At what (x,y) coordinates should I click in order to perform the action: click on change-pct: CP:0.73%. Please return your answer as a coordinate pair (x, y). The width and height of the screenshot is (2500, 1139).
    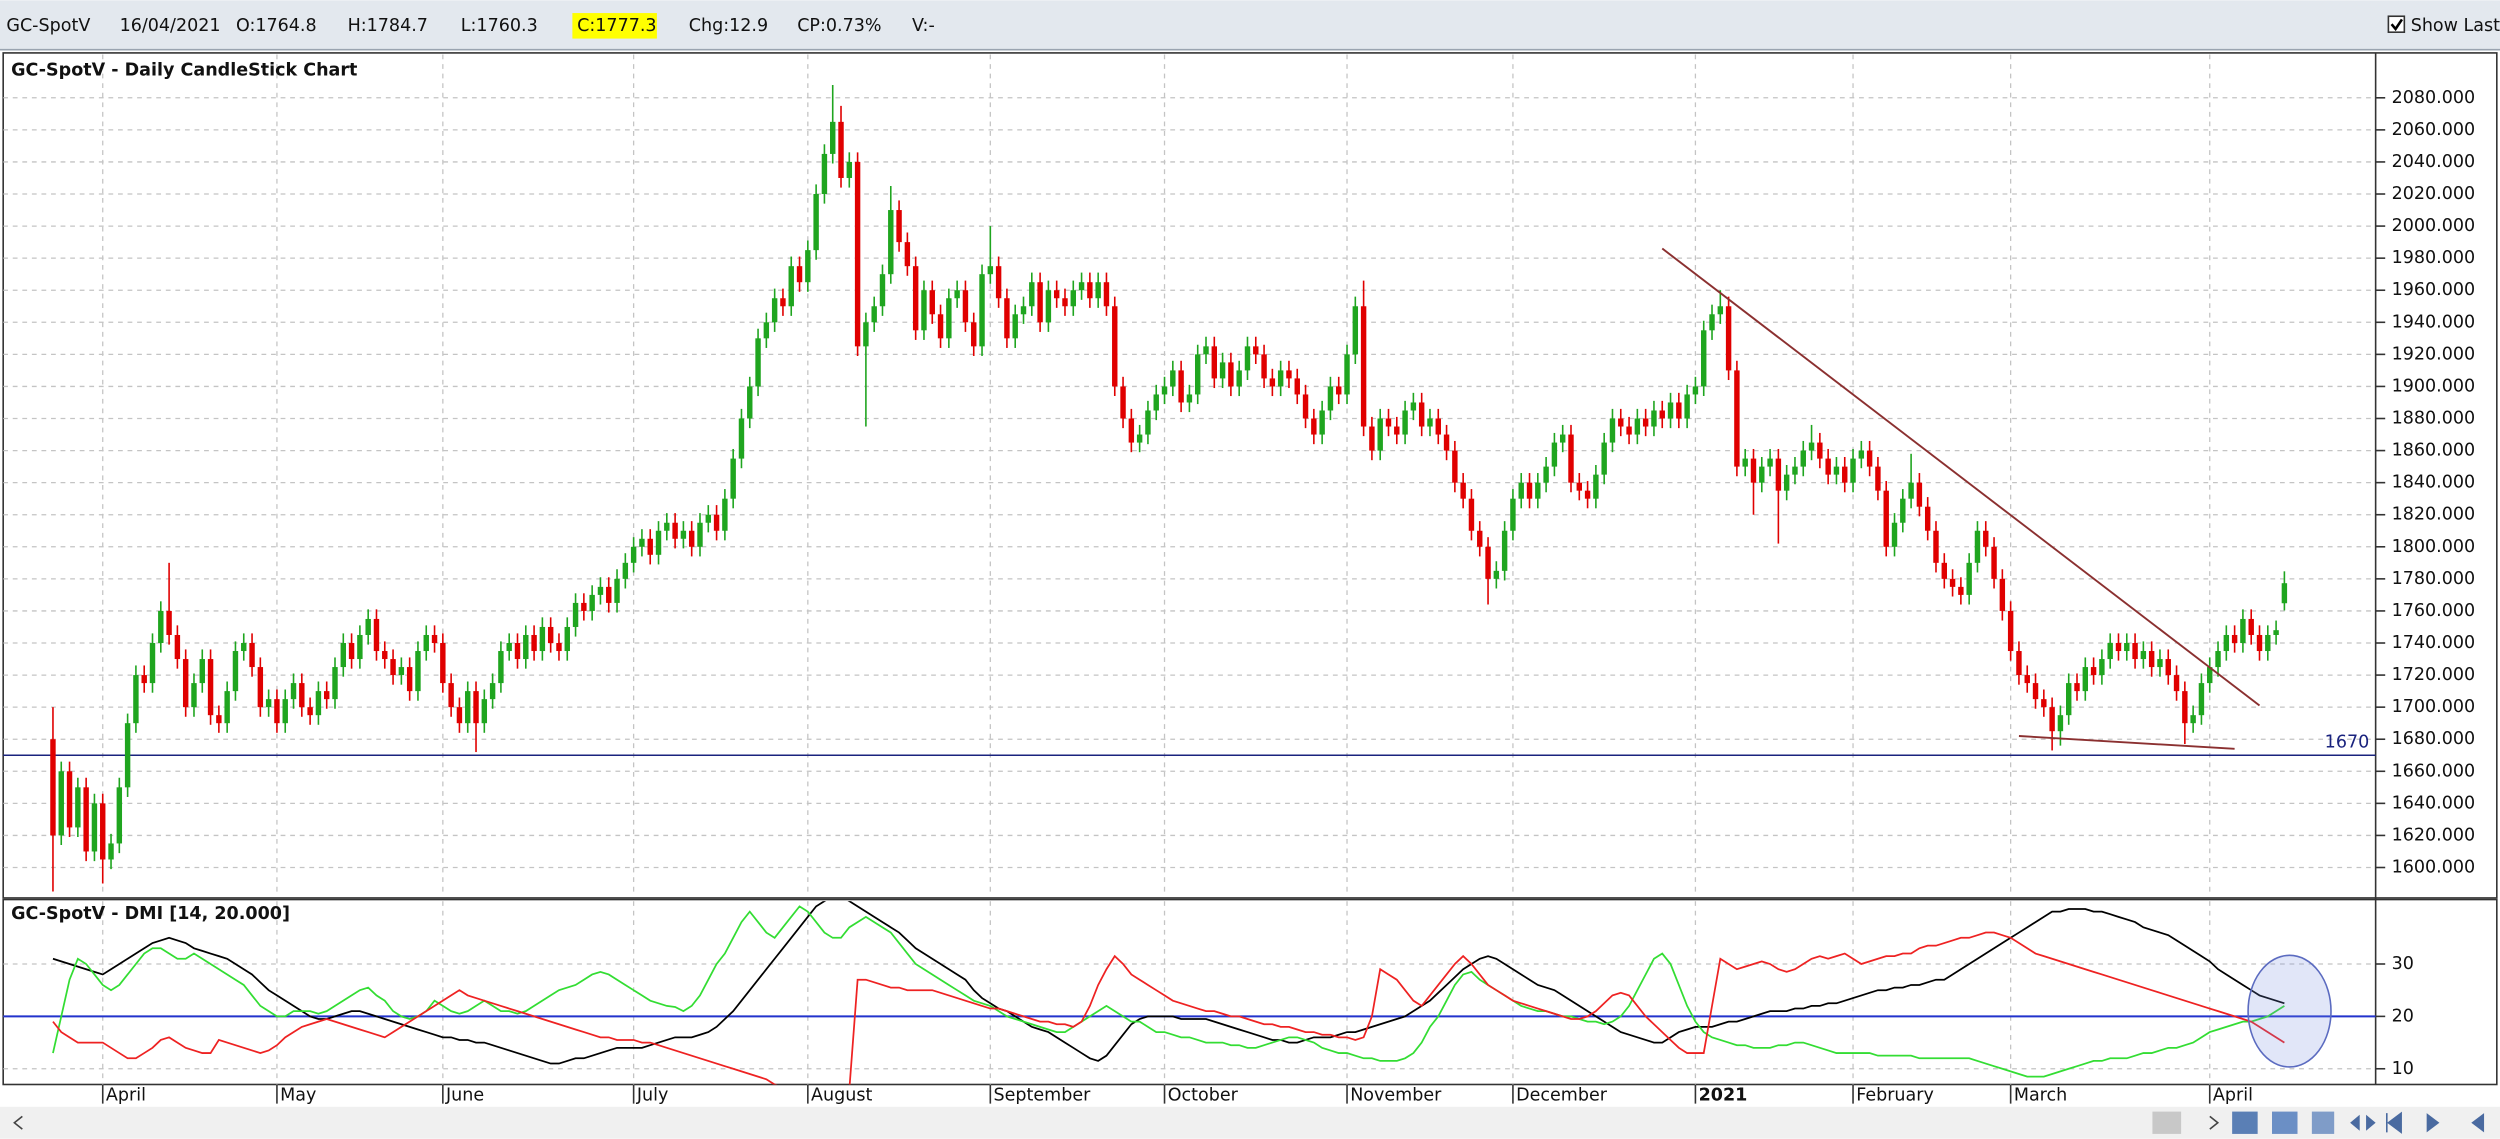
    Looking at the image, I should click on (839, 26).